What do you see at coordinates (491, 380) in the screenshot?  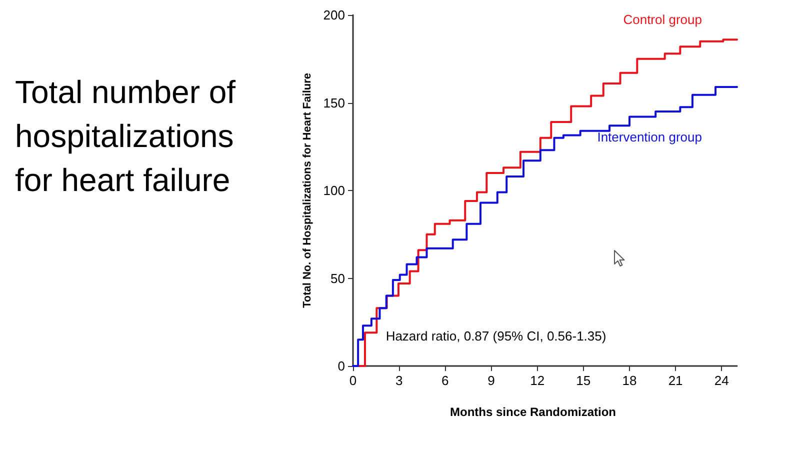 I see `x-tick-label: 9` at bounding box center [491, 380].